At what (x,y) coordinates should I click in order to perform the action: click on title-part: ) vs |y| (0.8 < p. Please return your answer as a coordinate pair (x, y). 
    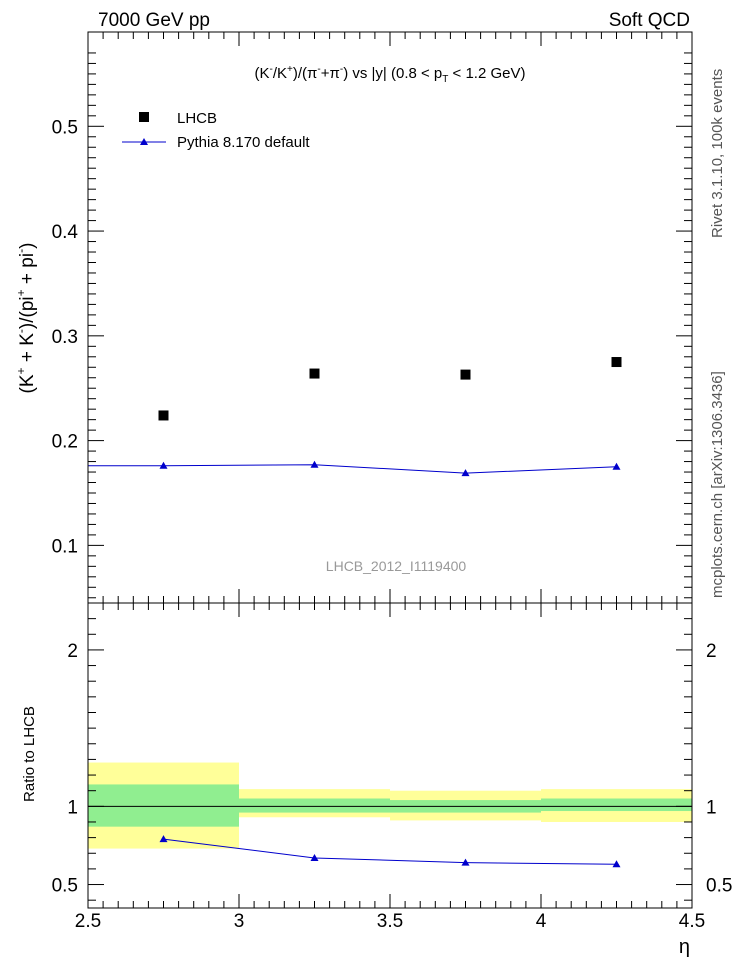
    Looking at the image, I should click on (392, 73).